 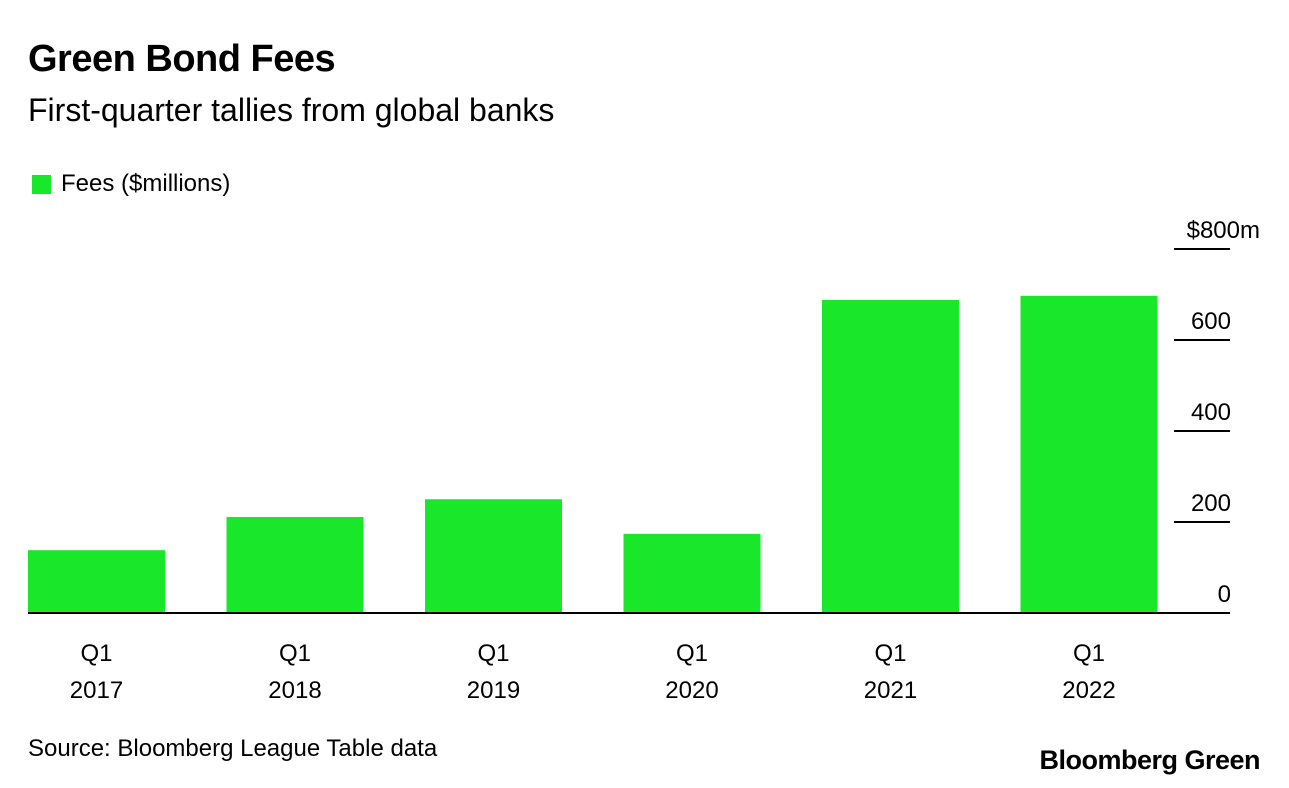 What do you see at coordinates (1088, 690) in the screenshot?
I see `x-tick-label: 2022` at bounding box center [1088, 690].